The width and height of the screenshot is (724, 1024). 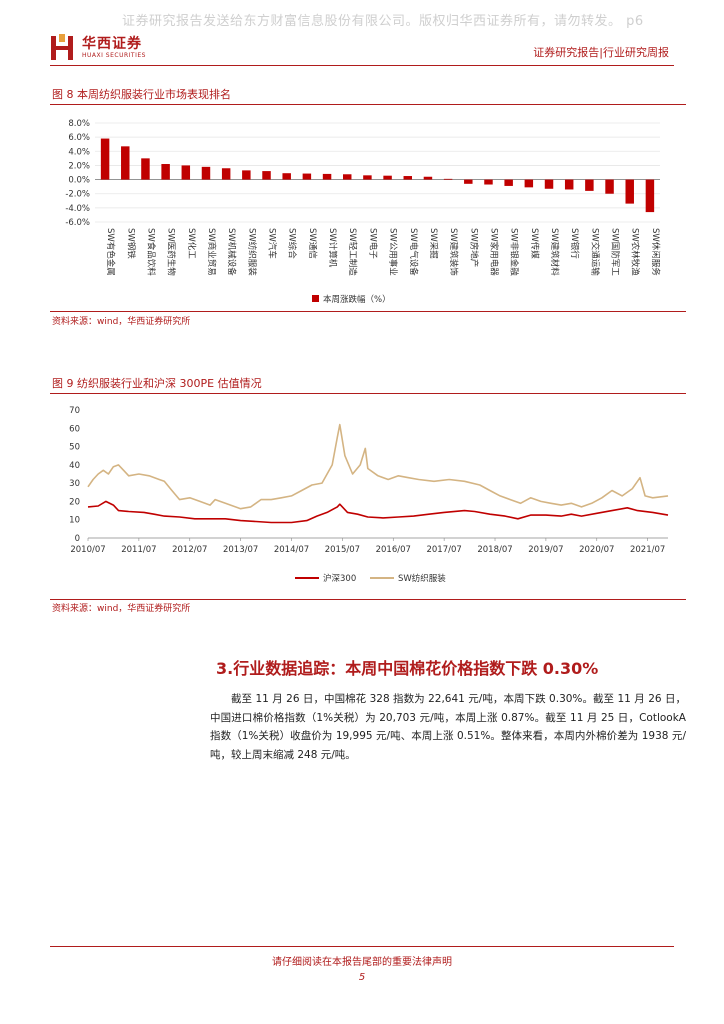 What do you see at coordinates (383, 21) in the screenshot?
I see `watermark: 证券研究报告发送给东方财富信息股份有限公司。版权归华西证券所有，请勿转发。 p6` at bounding box center [383, 21].